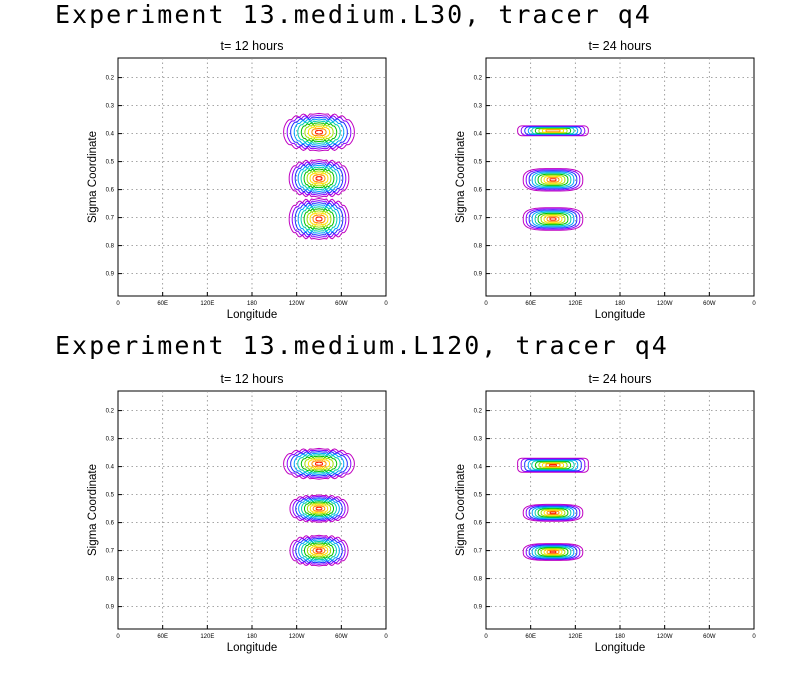 This screenshot has width=793, height=700. I want to click on x-tick-label: 120W, so click(297, 304).